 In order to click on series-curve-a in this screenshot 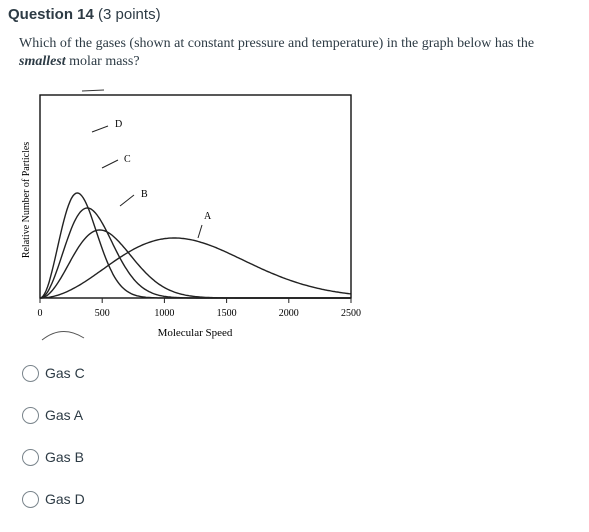, I will do `click(195, 268)`.